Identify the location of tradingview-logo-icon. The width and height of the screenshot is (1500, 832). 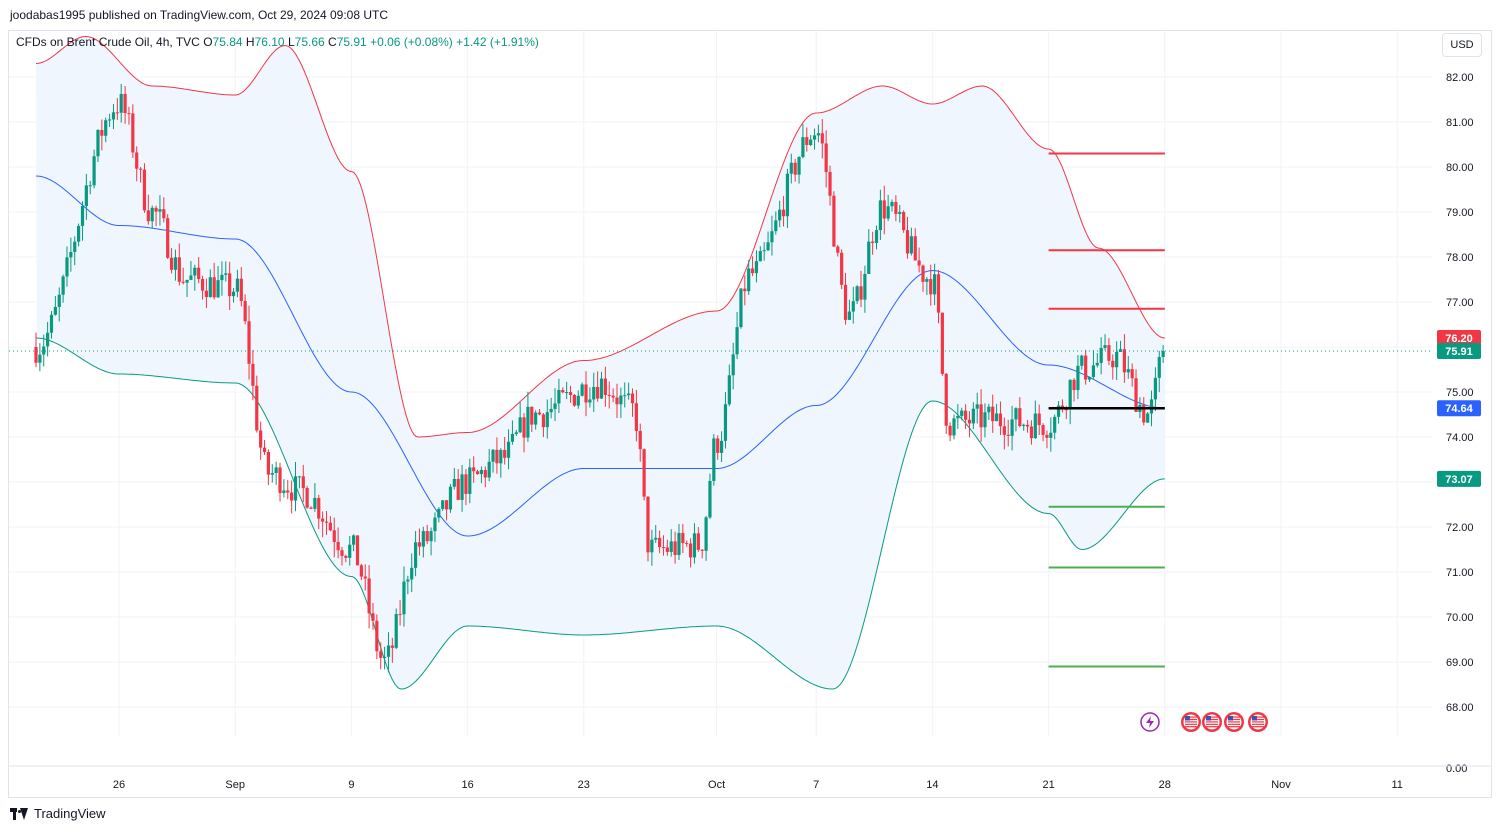
(19, 813).